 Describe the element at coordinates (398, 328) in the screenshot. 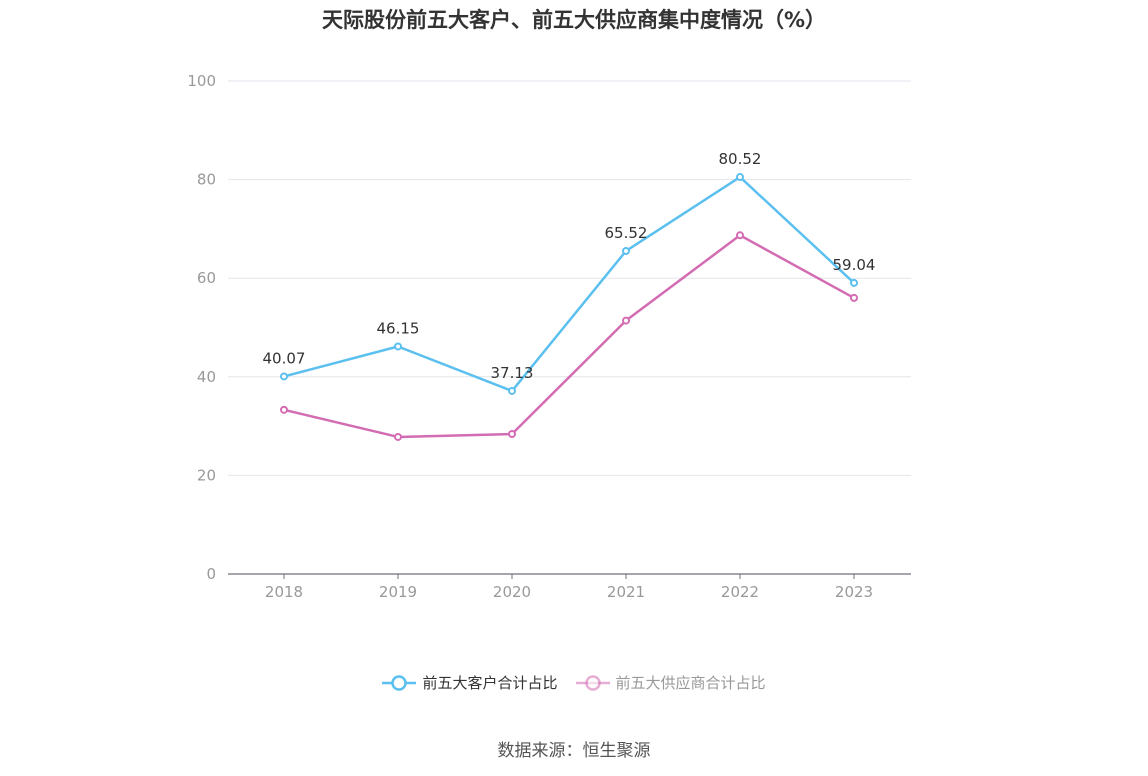

I see `data-label: 46.15` at that location.